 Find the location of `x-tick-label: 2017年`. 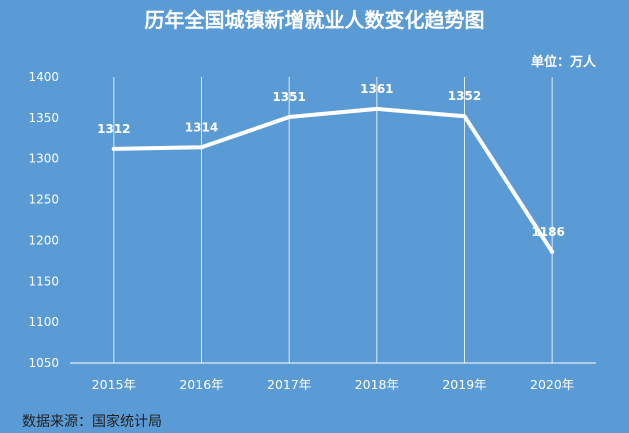

x-tick-label: 2017年 is located at coordinates (289, 384).